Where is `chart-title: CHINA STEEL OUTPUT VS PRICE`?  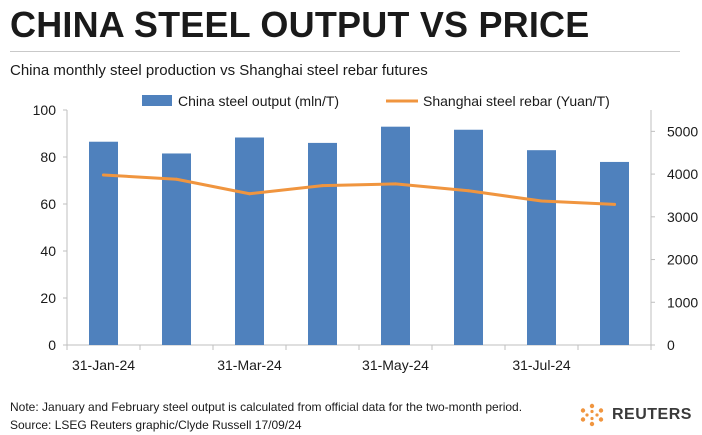
chart-title: CHINA STEEL OUTPUT VS PRICE is located at coordinates (300, 24).